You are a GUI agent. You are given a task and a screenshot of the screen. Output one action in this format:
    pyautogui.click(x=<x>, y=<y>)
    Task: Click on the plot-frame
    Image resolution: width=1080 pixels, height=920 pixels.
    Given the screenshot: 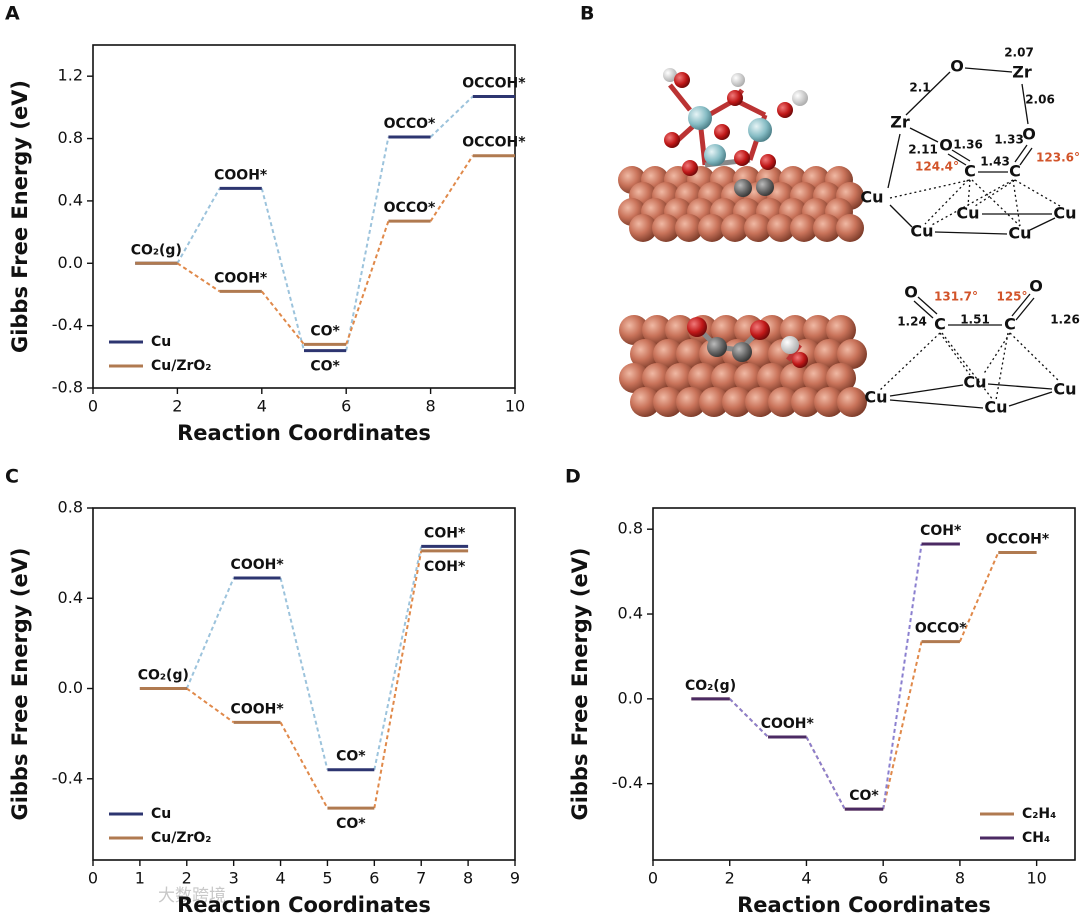 What is the action you would take?
    pyautogui.click(x=304, y=216)
    